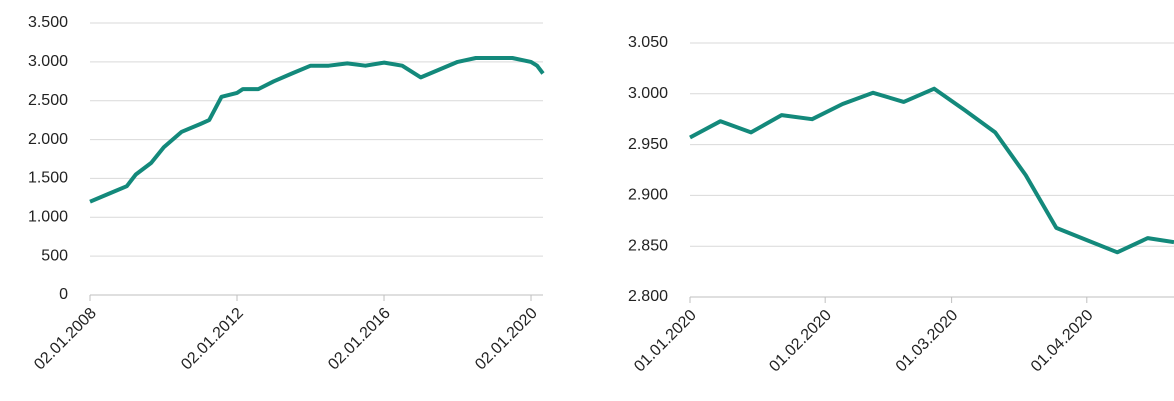 The width and height of the screenshot is (1174, 401). I want to click on y-tick-label: 2.850, so click(648, 245).